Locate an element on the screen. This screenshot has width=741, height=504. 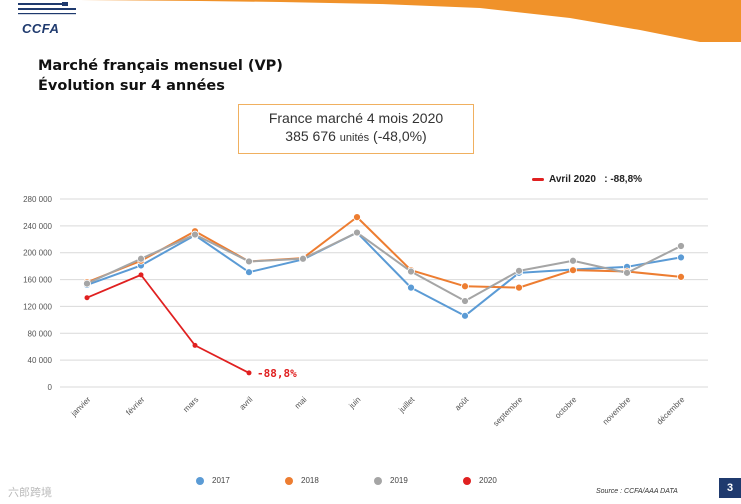
ccfa-logo-text: CCFA is located at coordinates (41, 28).